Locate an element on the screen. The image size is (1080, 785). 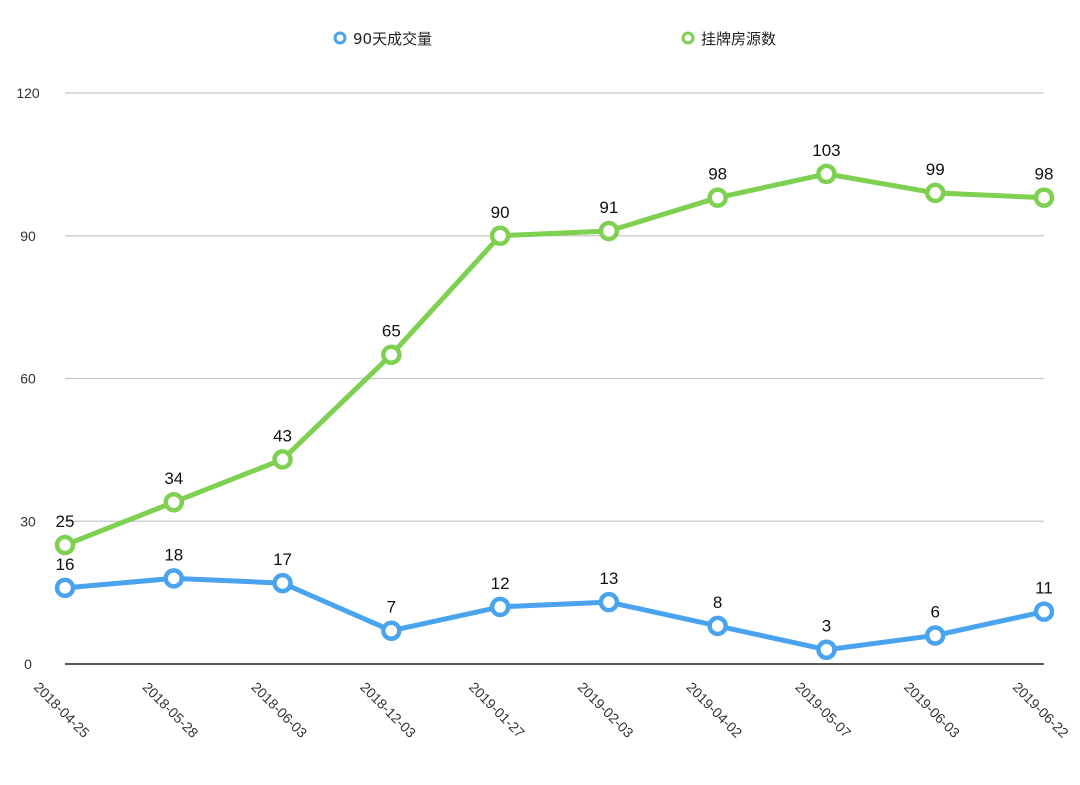
series: 16 18 17 7 12 13 8 3 6 11 is located at coordinates (554, 602).